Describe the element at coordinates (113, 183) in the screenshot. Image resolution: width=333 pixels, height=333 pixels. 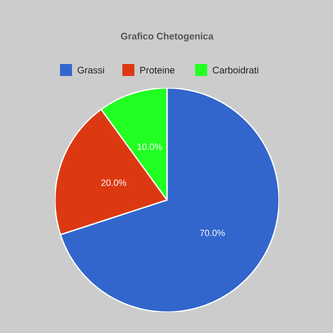
I see `data-label: 20.0%` at that location.